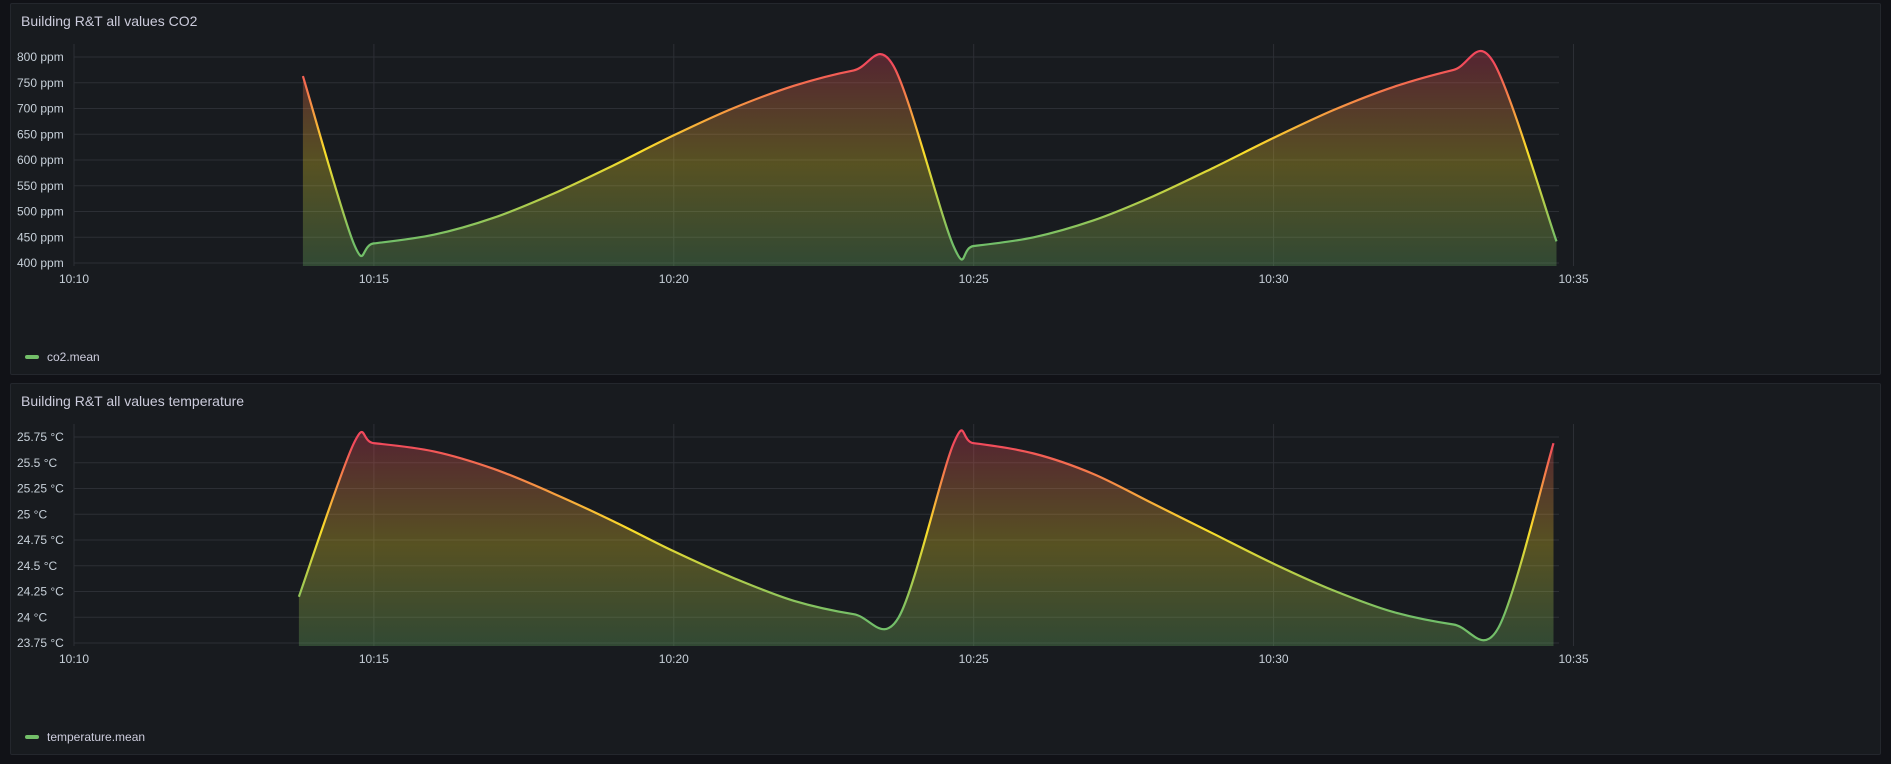 Image resolution: width=1891 pixels, height=764 pixels. I want to click on y-tick-label: 24.5 °C, so click(37, 566).